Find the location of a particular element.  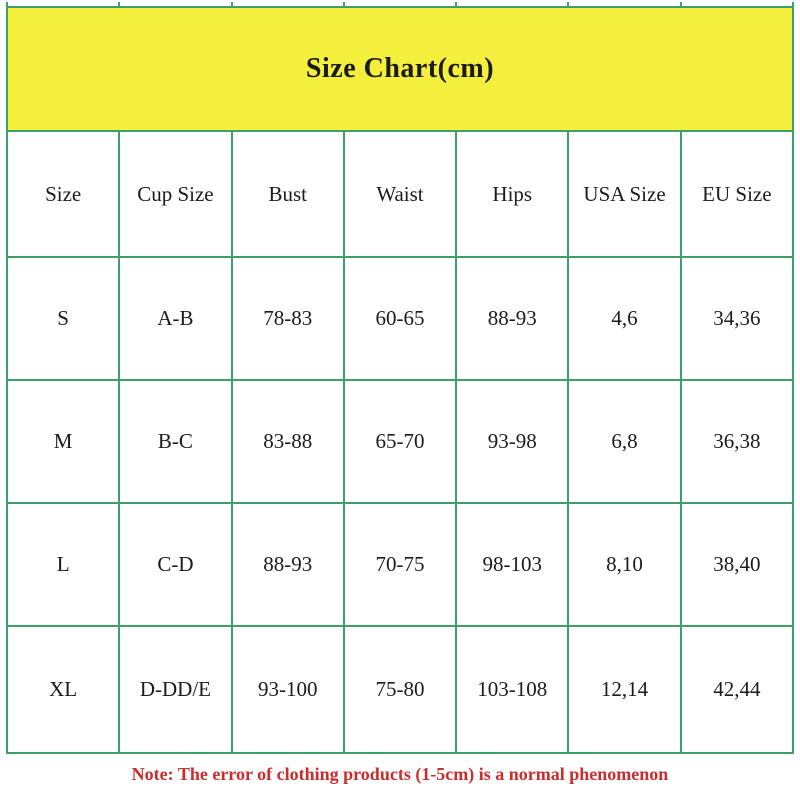

table-cell: 65-70 is located at coordinates (400, 441).